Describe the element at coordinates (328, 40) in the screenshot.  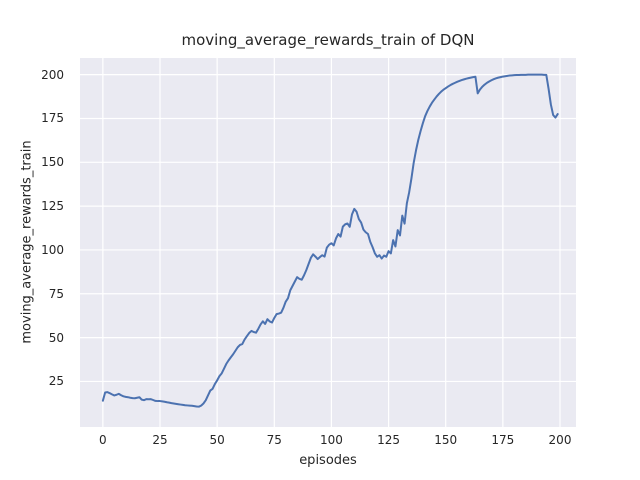
I see `chart-title: moving_average_rewards_train of DQN` at that location.